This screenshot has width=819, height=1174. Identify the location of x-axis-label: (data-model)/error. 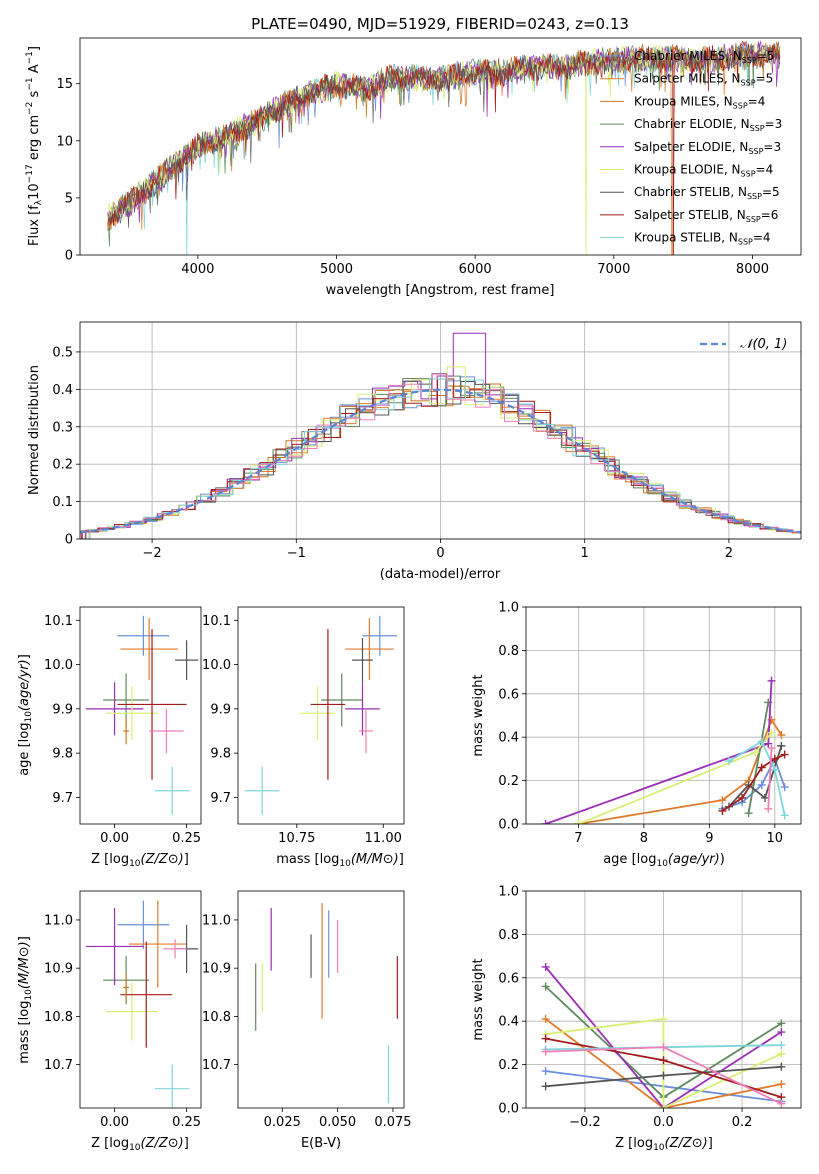
(440, 574).